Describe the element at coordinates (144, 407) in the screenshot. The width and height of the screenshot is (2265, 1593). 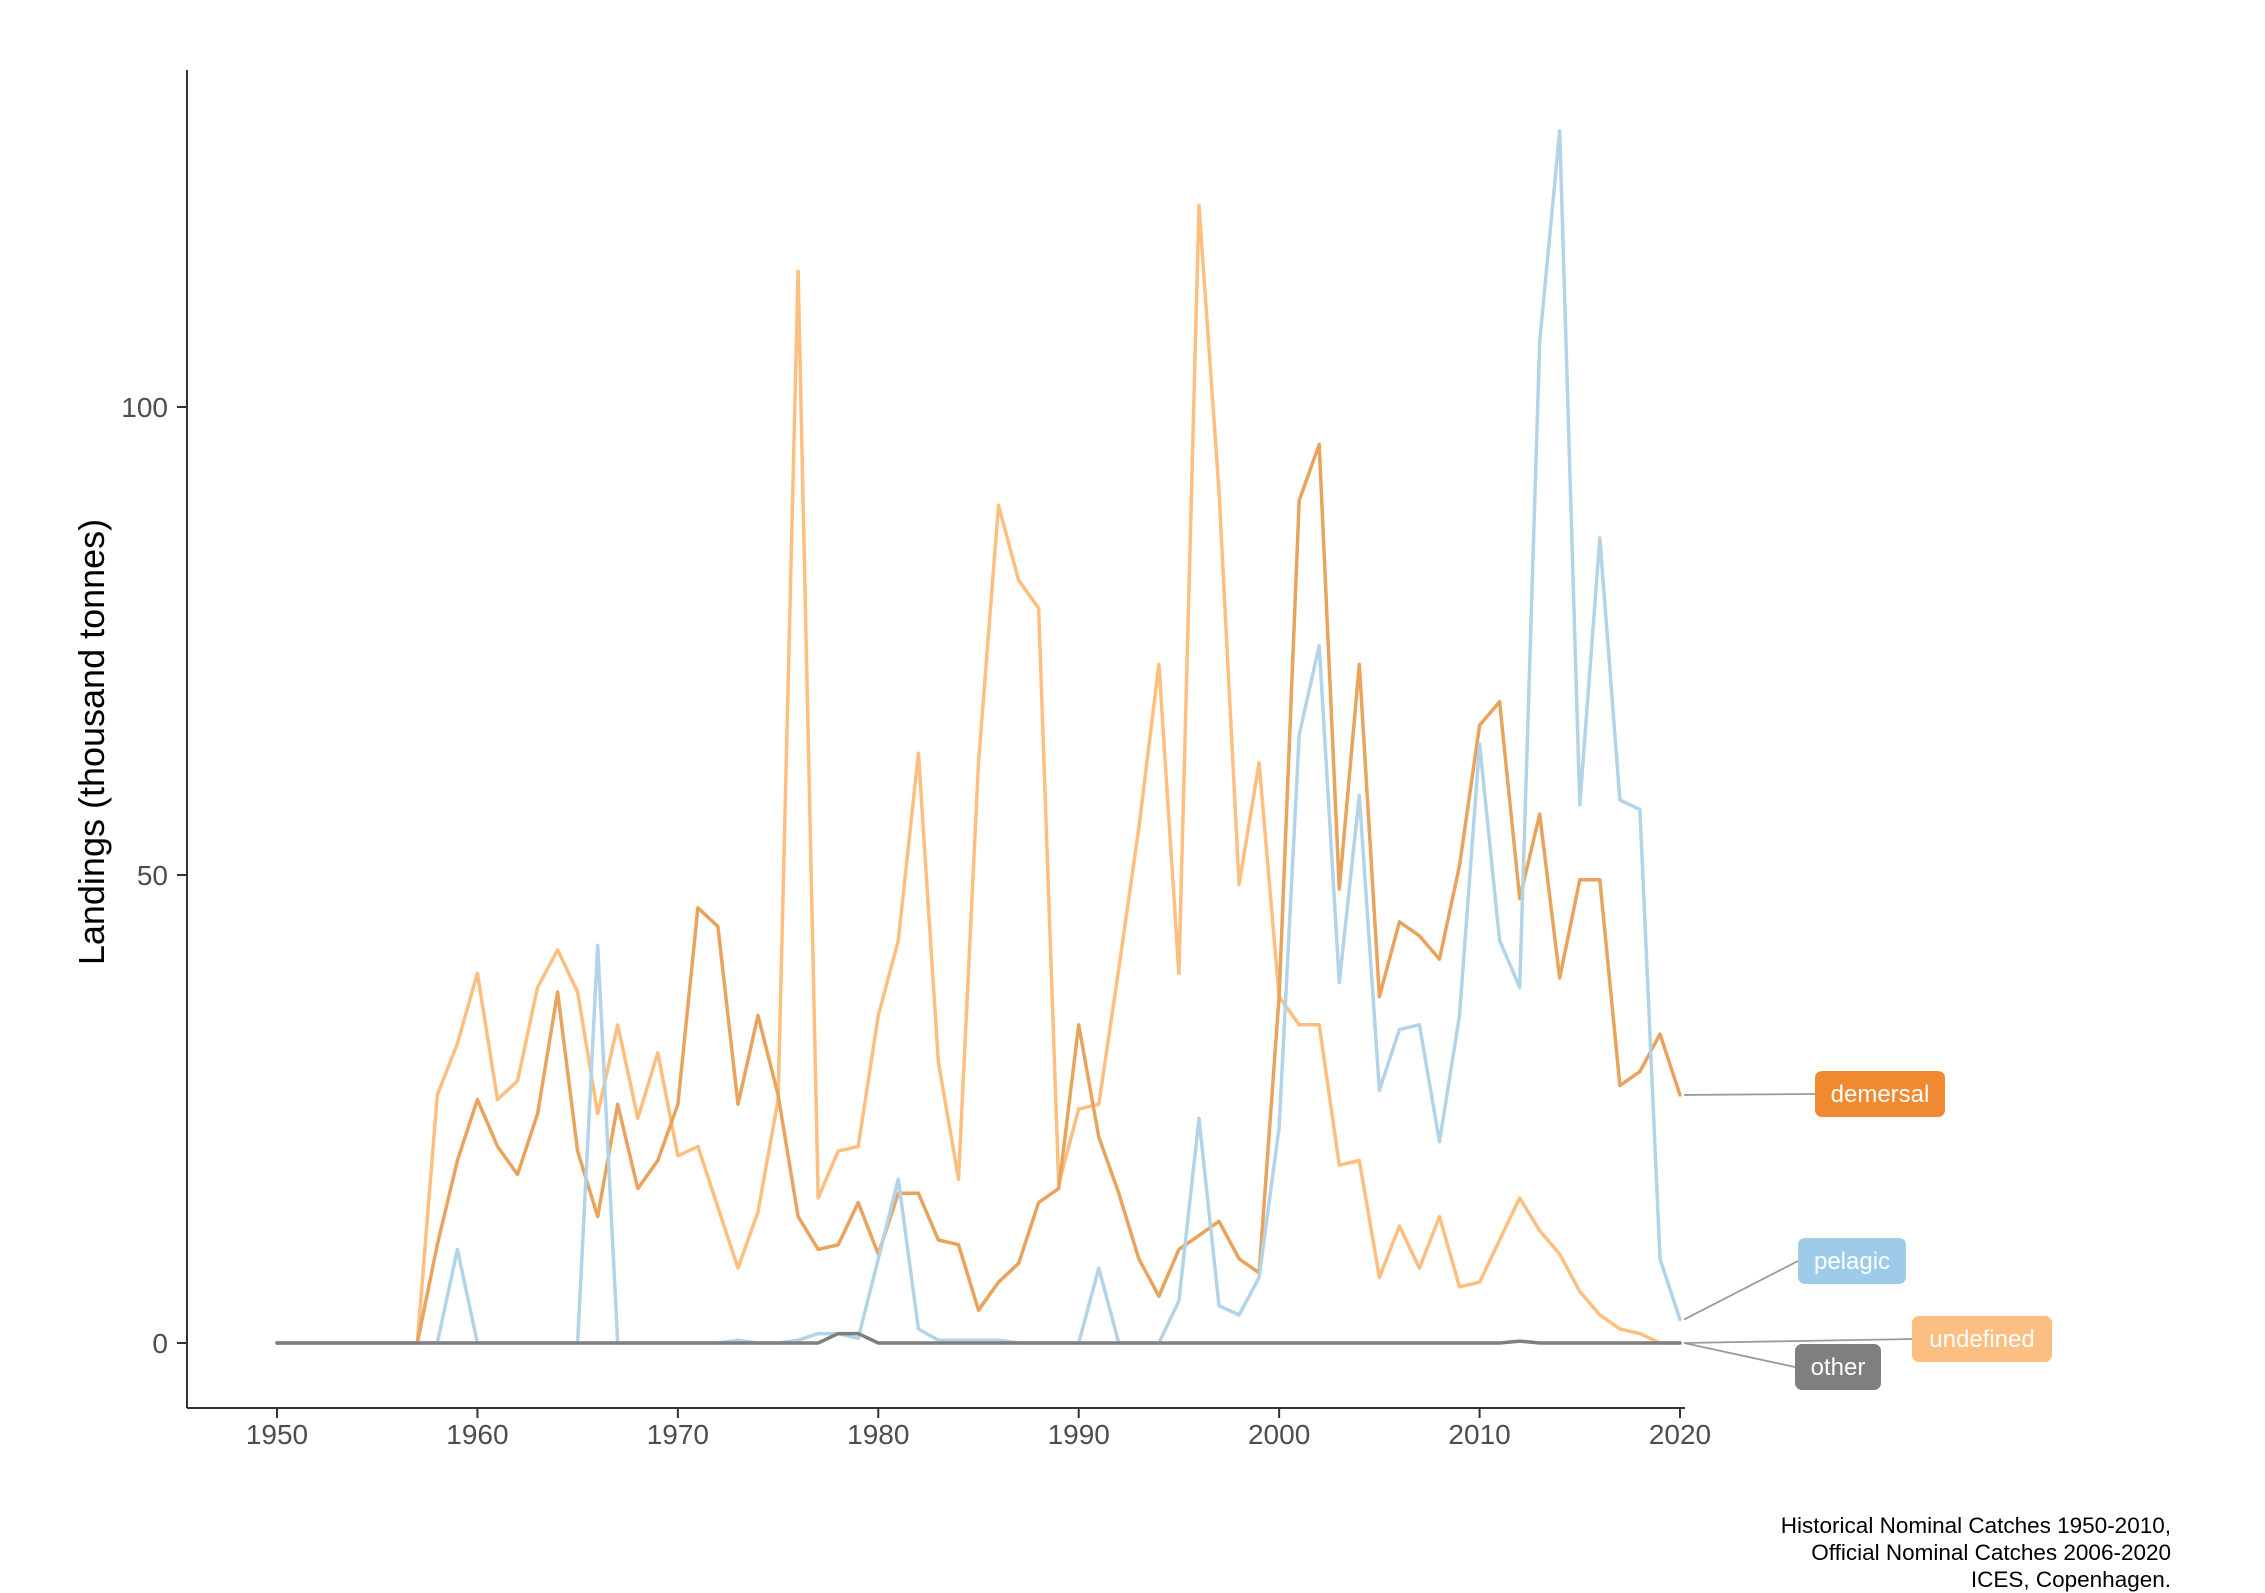
I see `y-tick-label: 100` at that location.